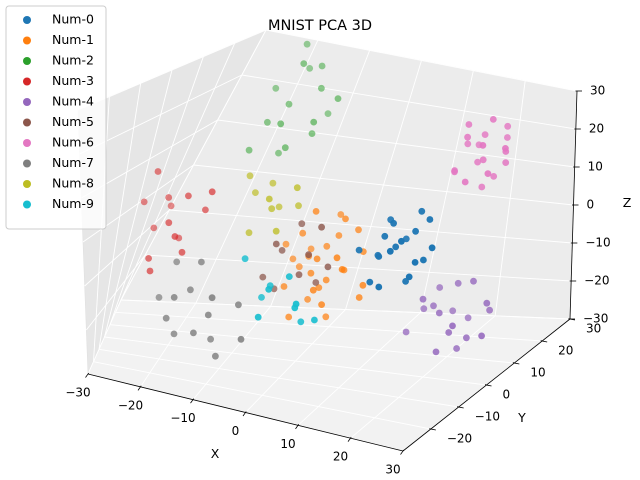  I want to click on x-tick-label: −20, so click(130, 405).